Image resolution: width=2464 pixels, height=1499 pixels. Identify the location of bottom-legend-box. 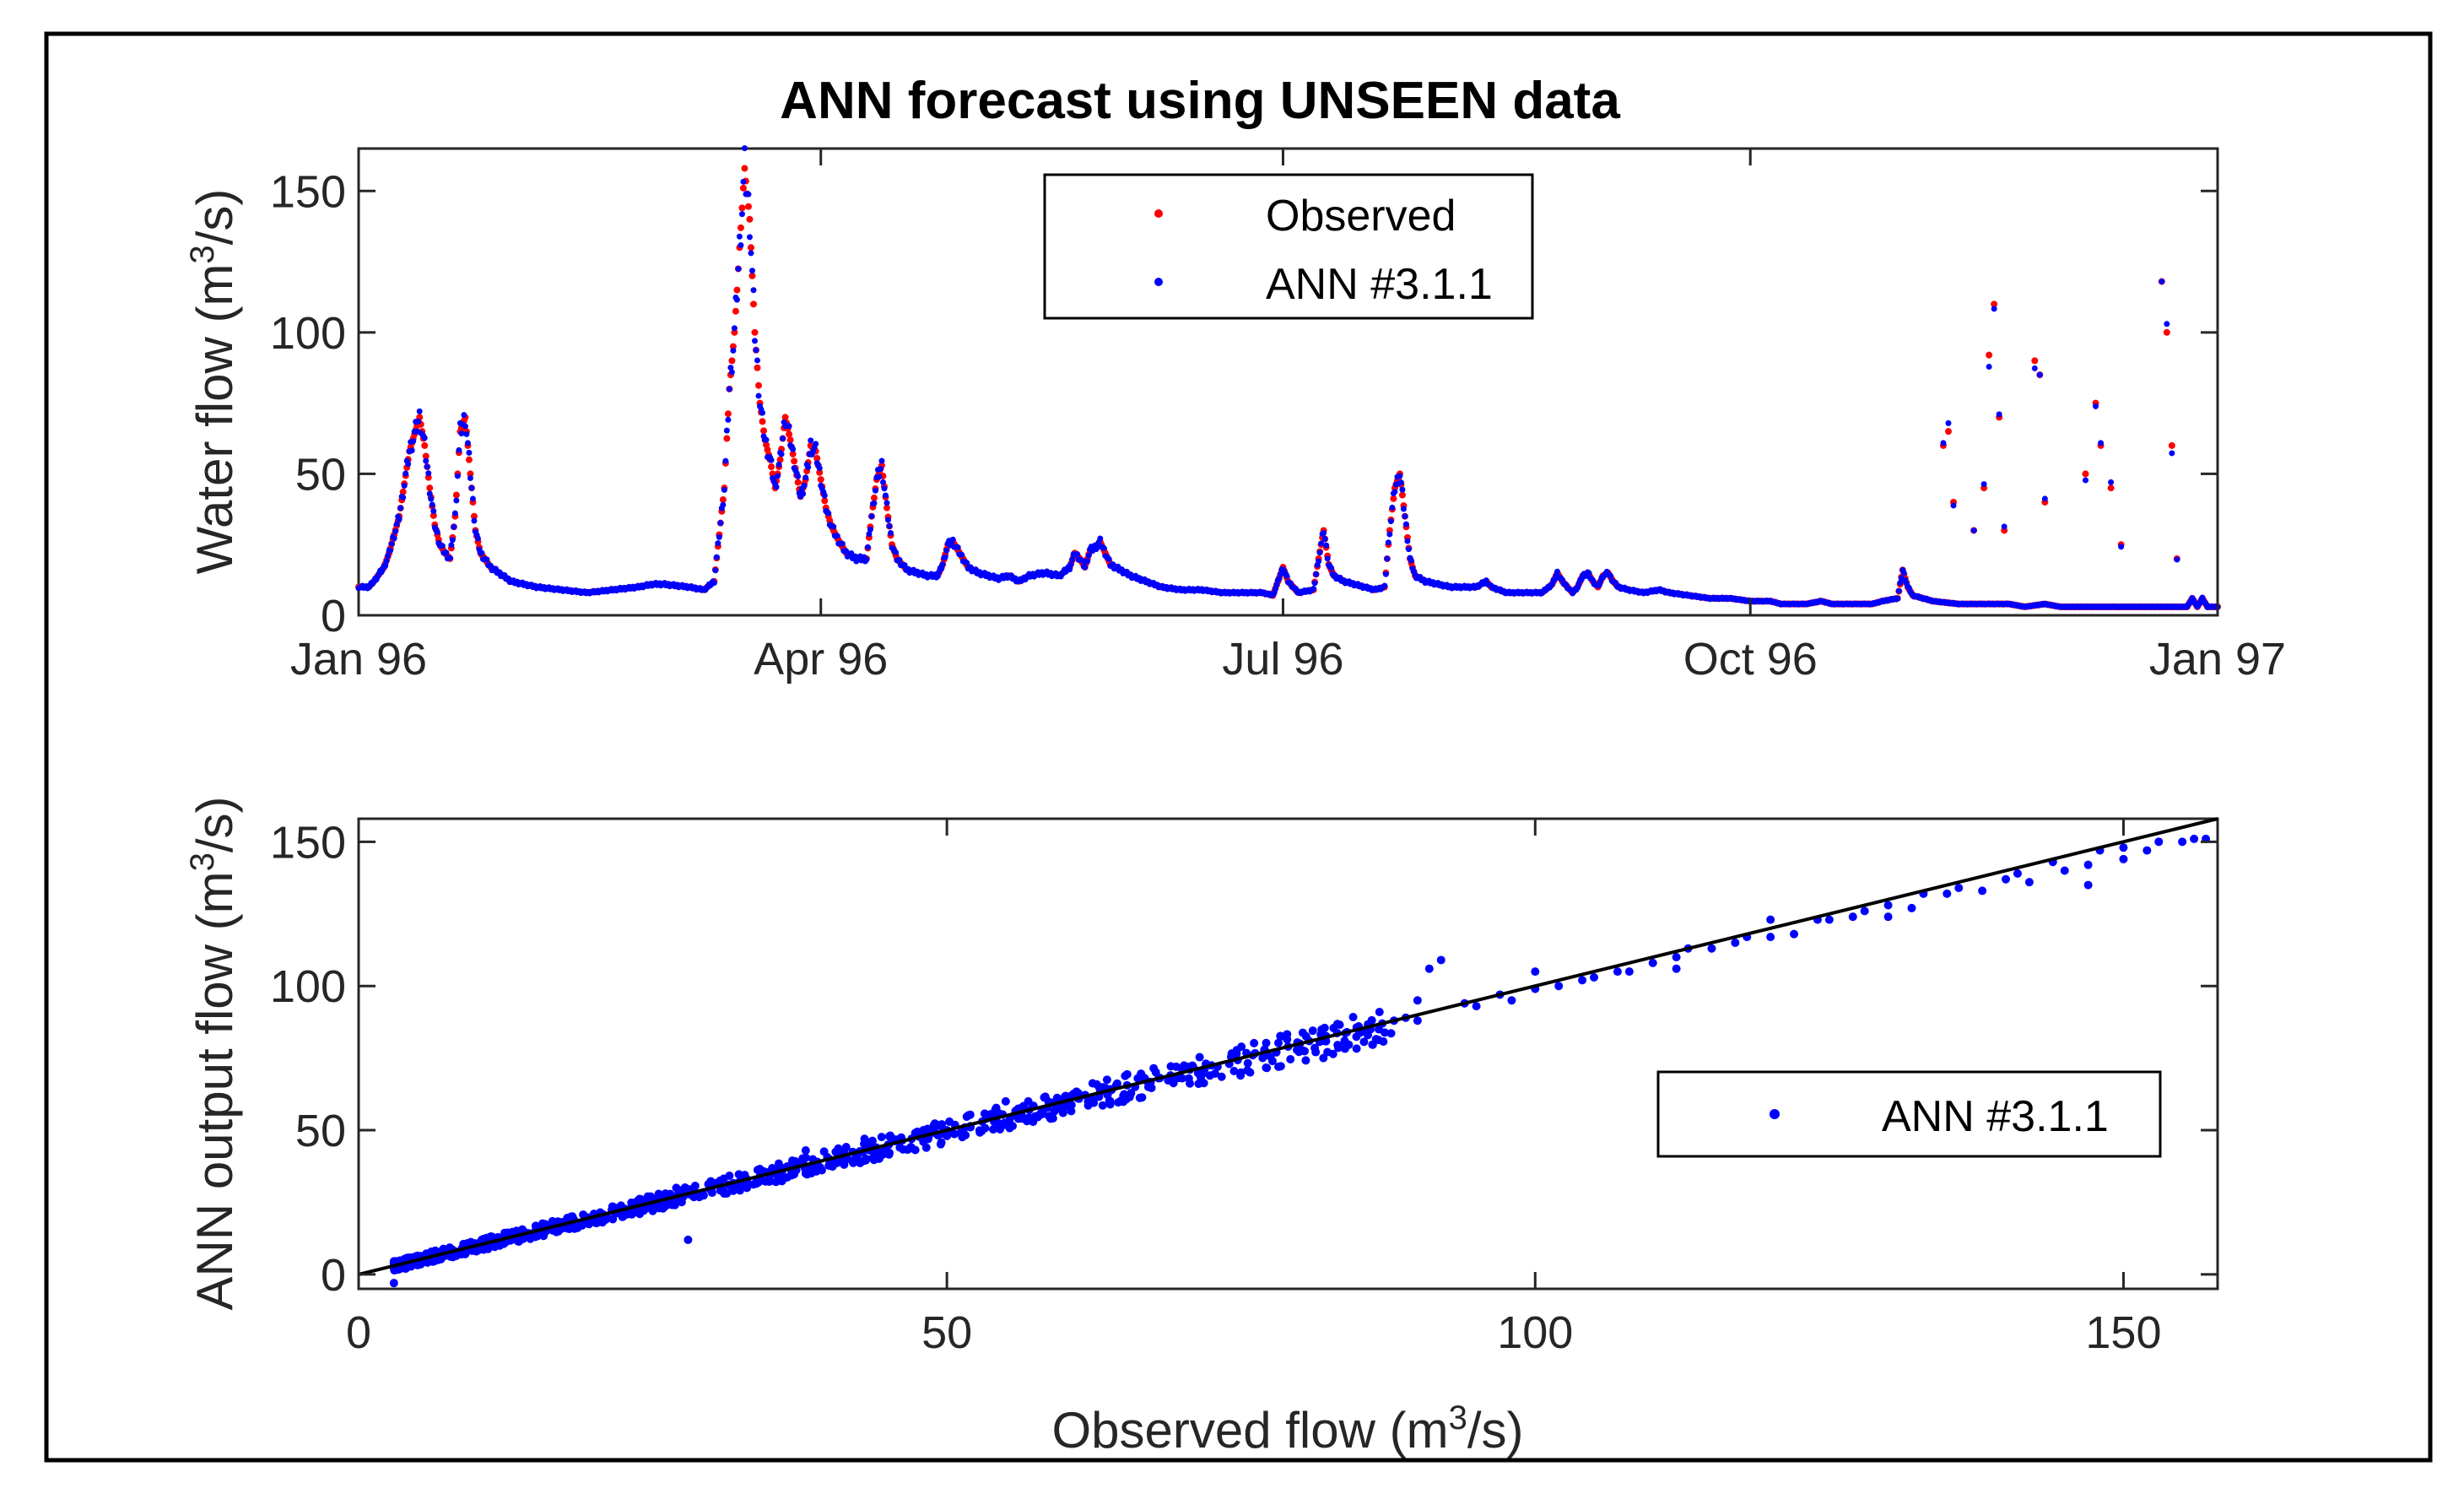
(1909, 1114).